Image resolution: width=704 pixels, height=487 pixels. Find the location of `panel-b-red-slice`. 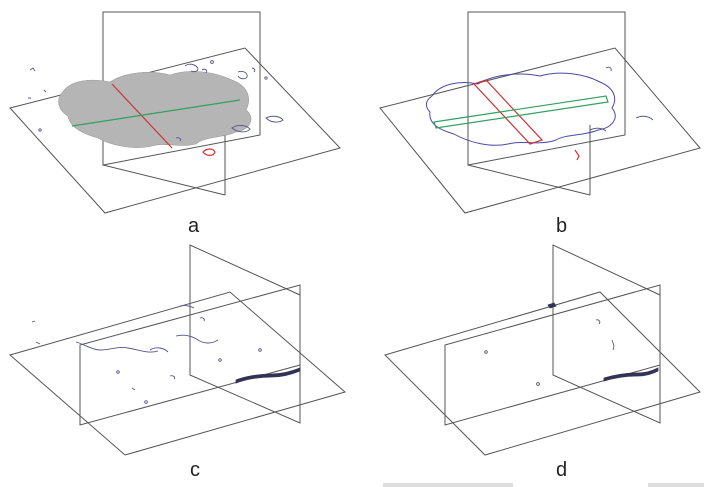

panel-b-red-slice is located at coordinates (508, 112).